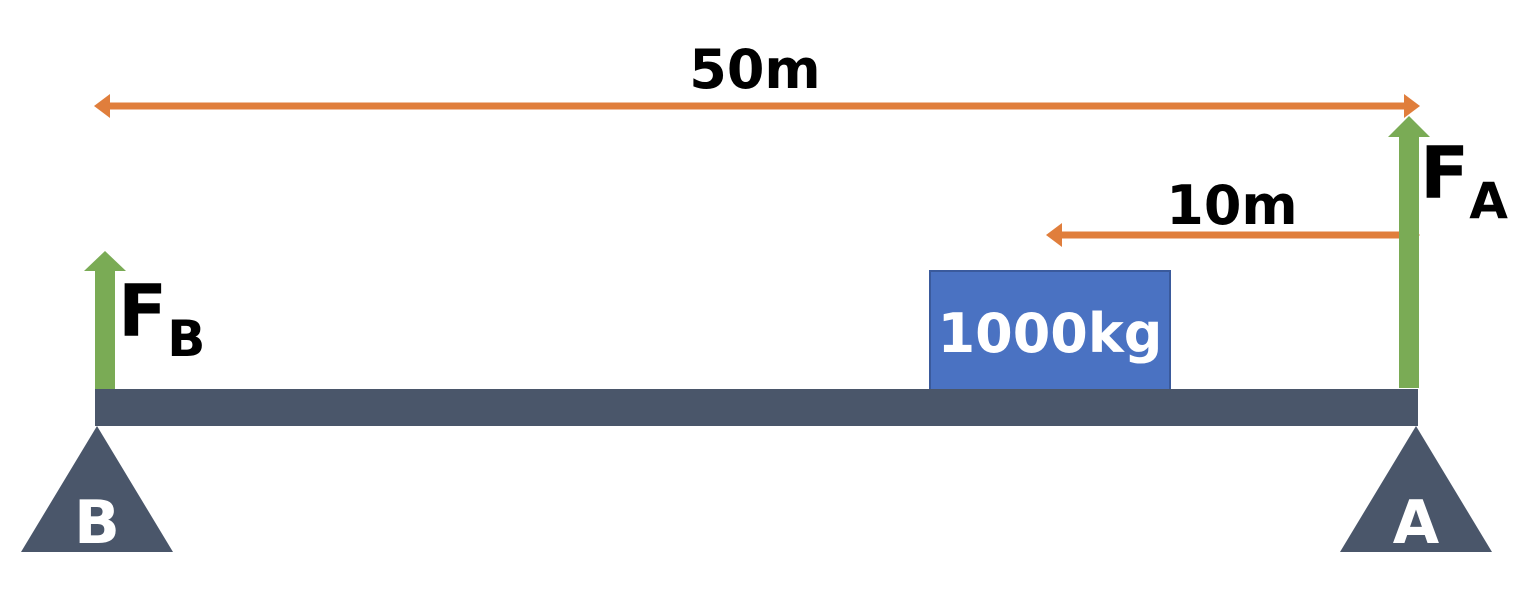  I want to click on support-left: B, so click(97, 492).